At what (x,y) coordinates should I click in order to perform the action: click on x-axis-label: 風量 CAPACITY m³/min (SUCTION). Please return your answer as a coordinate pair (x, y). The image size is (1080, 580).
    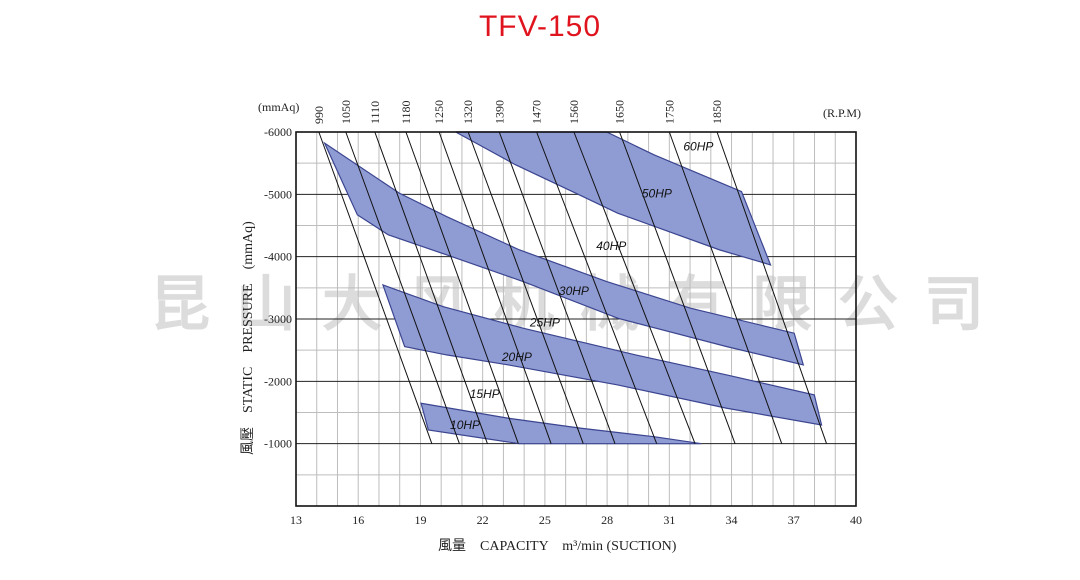
    Looking at the image, I should click on (557, 546).